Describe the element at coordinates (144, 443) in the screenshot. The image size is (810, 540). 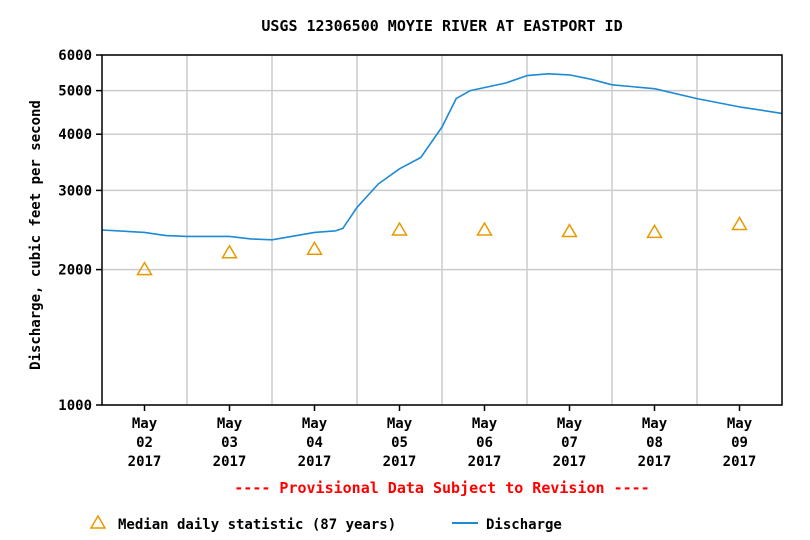
I see `x-tick-label: 02` at that location.